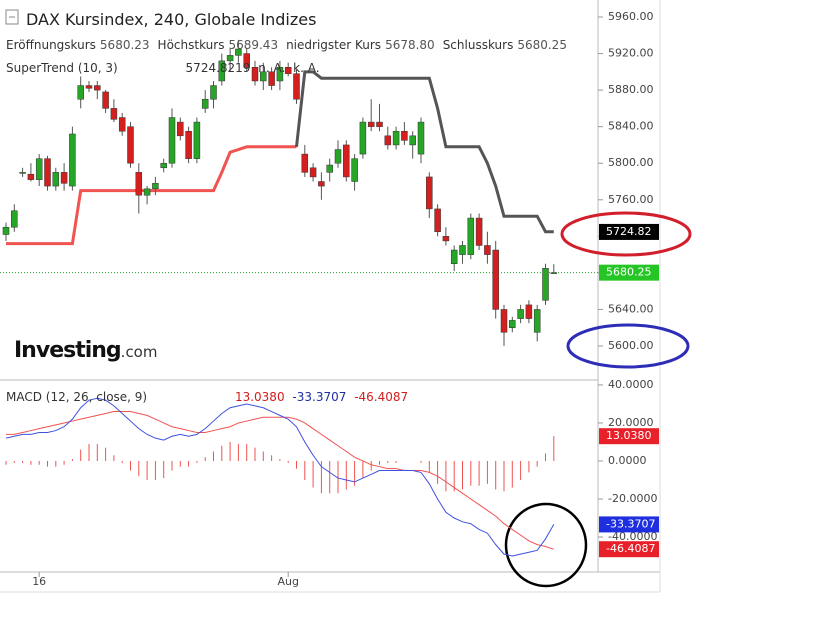  Describe the element at coordinates (542, 45) in the screenshot. I see `ohlc-value: 5680.25` at that location.